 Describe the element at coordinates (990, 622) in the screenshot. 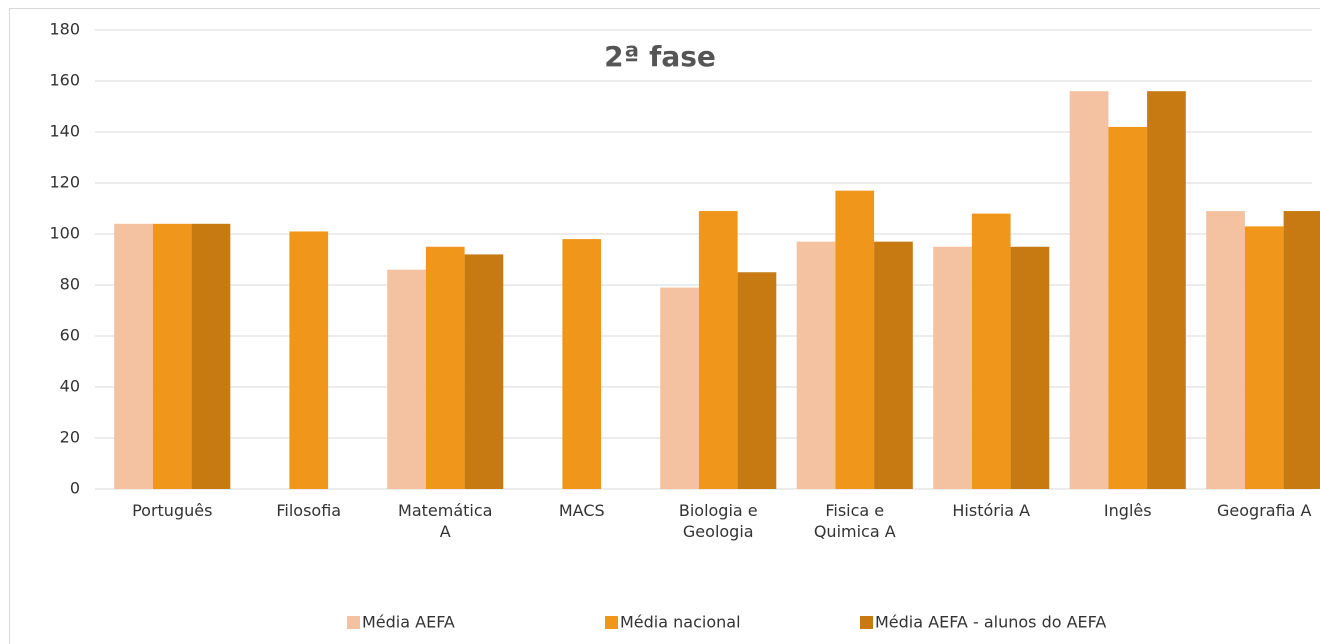

I see `legend-label: Média AEFA - alunos do AEFA` at that location.